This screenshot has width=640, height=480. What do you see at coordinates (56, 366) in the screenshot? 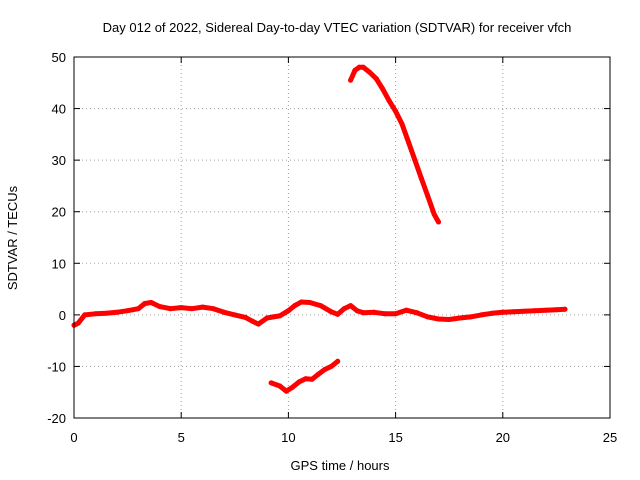
I see `y-tick-label: -10` at bounding box center [56, 366].